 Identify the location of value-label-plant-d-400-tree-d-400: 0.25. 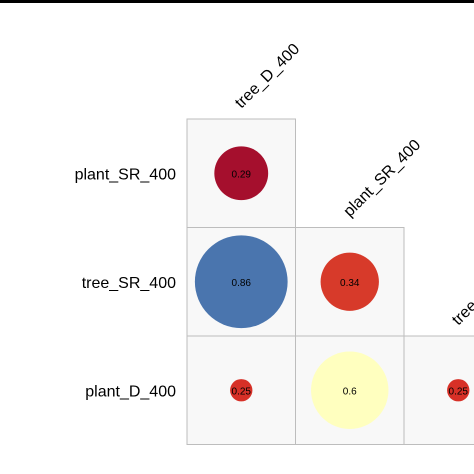
(242, 391).